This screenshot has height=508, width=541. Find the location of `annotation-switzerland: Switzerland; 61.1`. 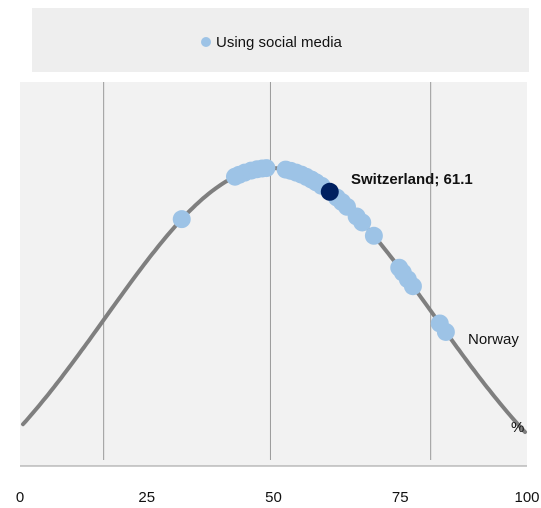

annotation-switzerland: Switzerland; 61.1 is located at coordinates (412, 179).